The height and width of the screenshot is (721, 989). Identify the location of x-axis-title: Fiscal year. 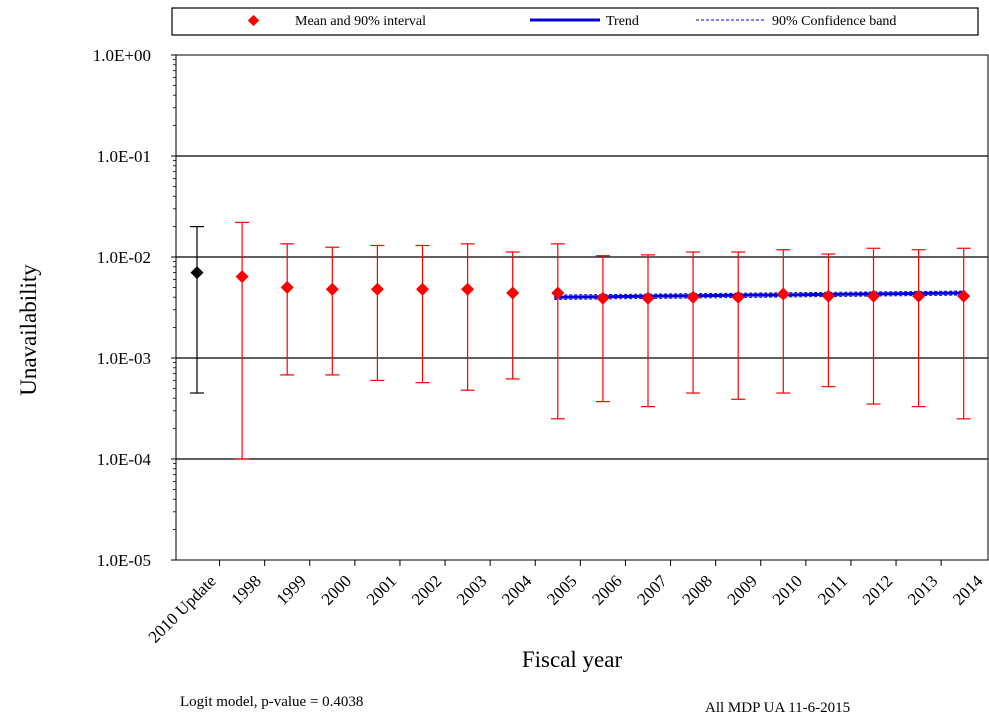
(572, 659).